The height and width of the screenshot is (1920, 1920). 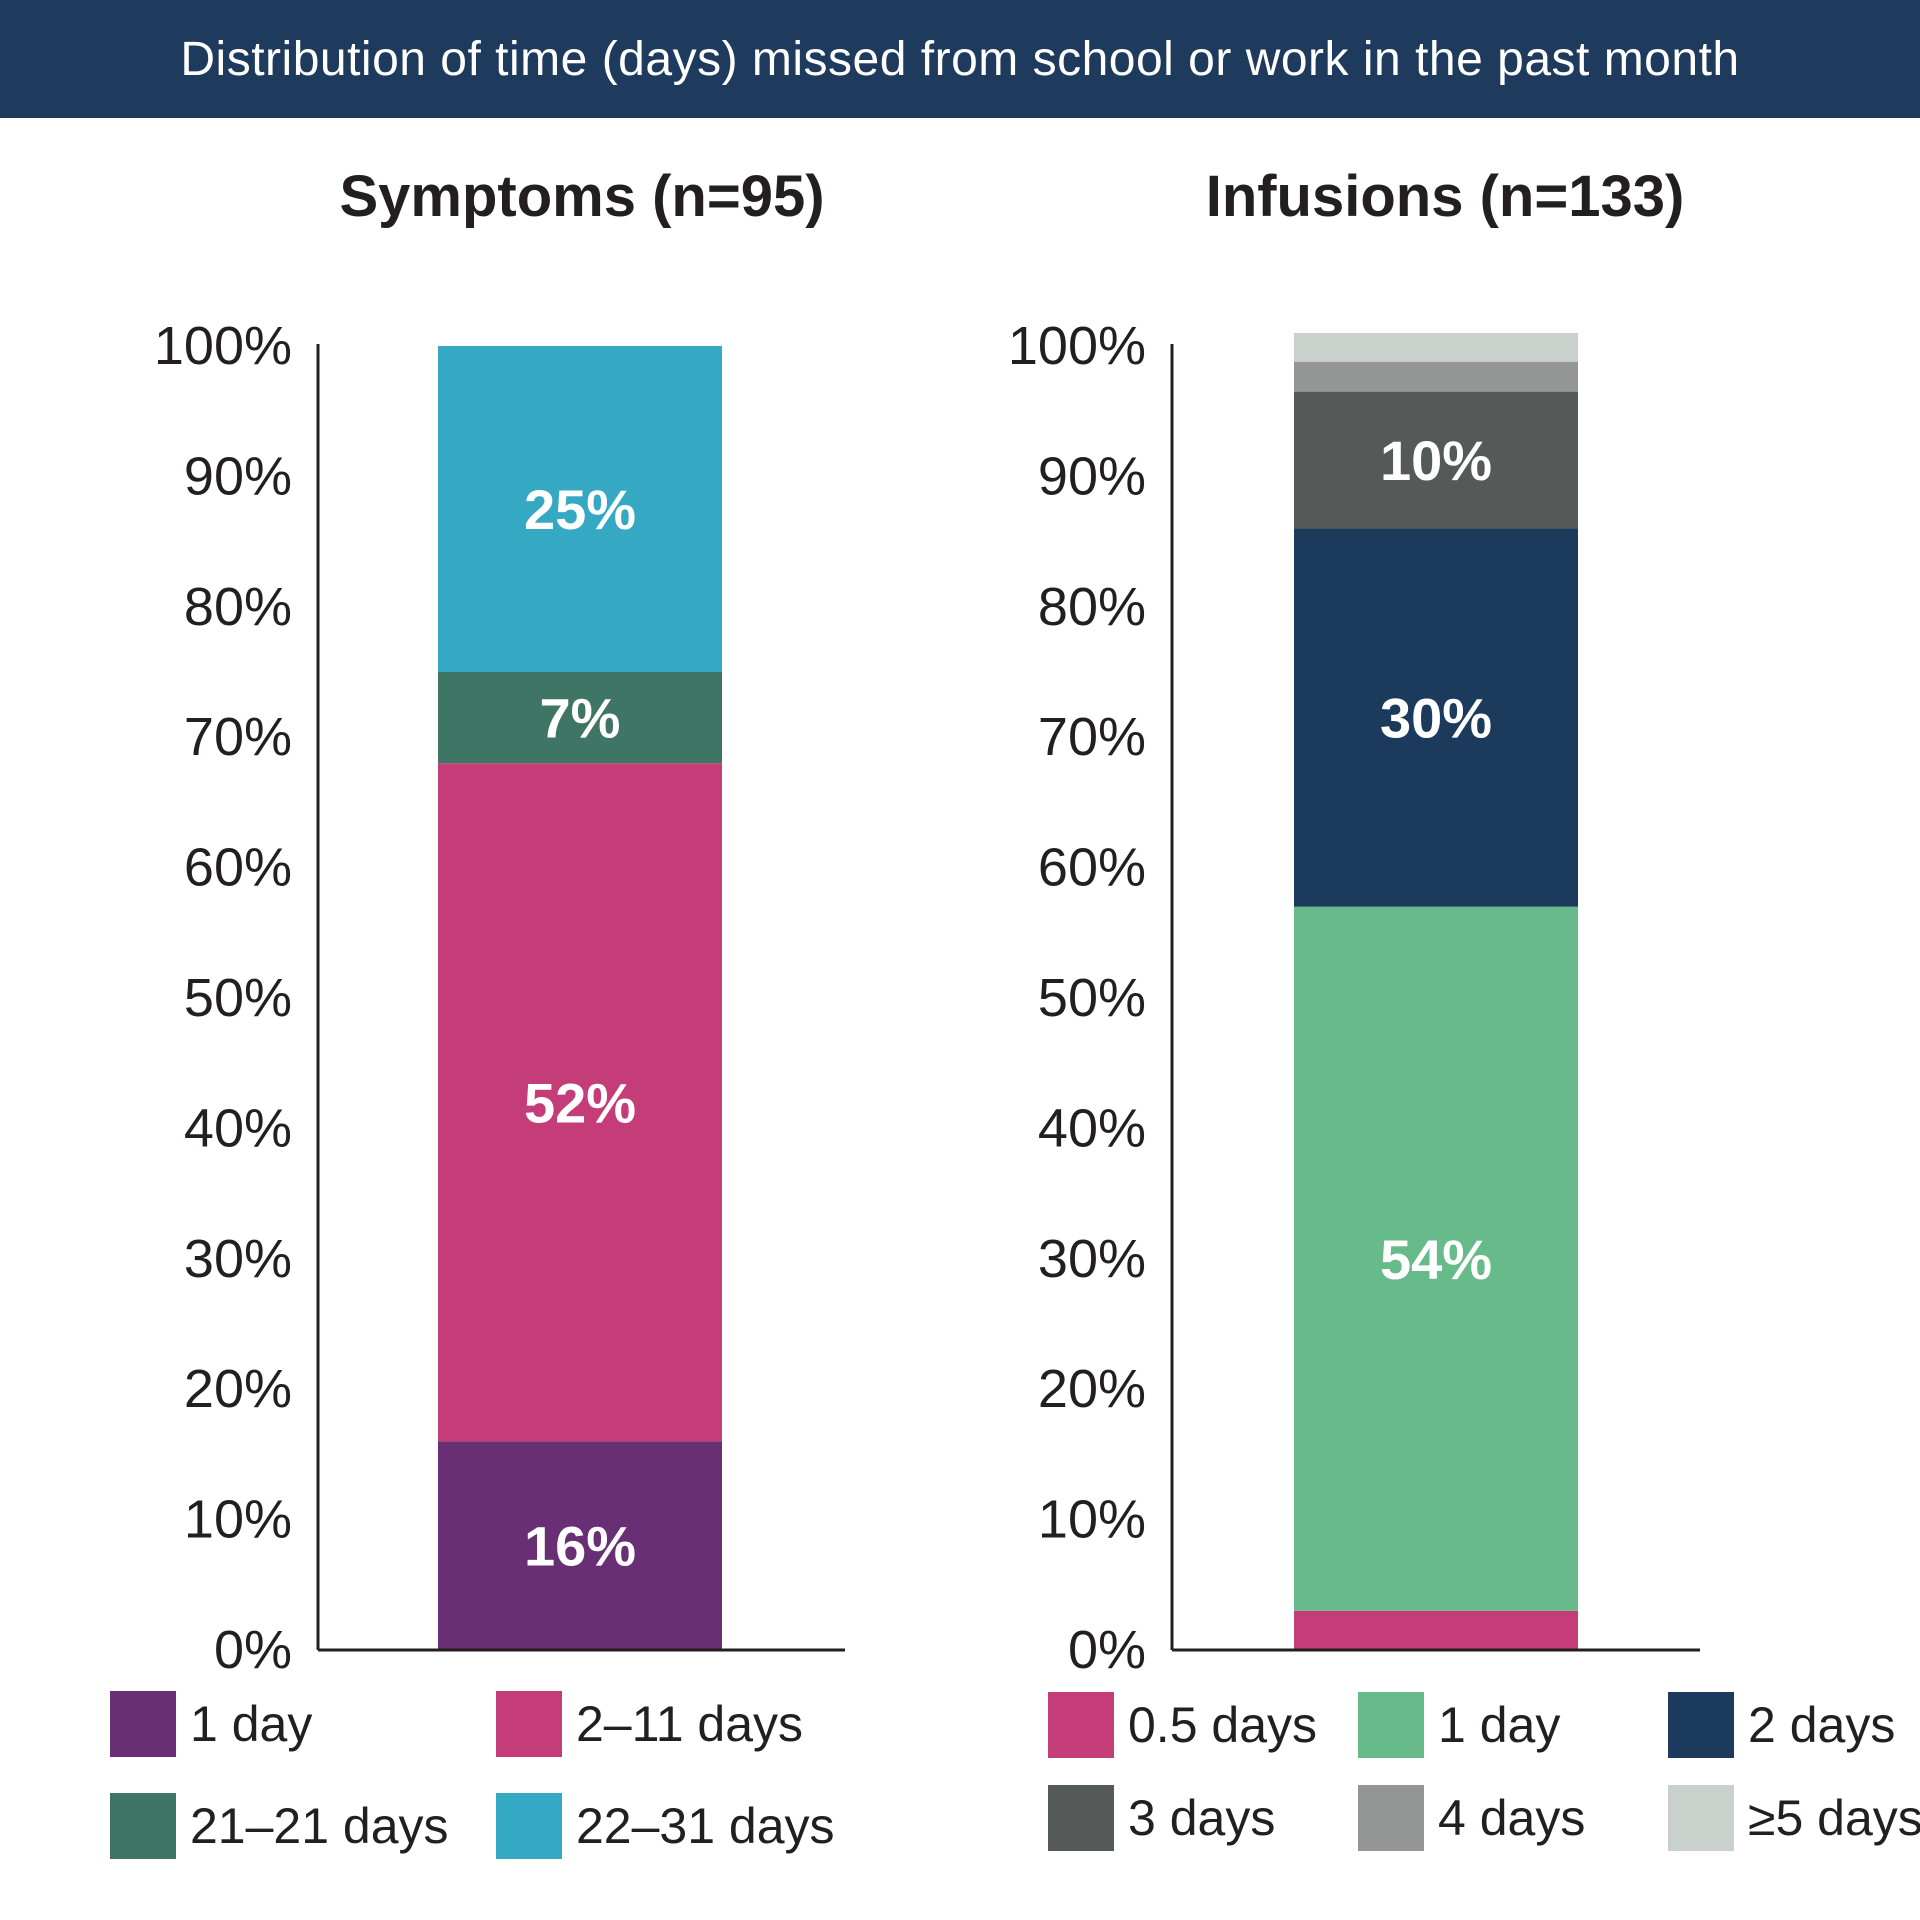 I want to click on data-label: 52%, so click(x=580, y=1102).